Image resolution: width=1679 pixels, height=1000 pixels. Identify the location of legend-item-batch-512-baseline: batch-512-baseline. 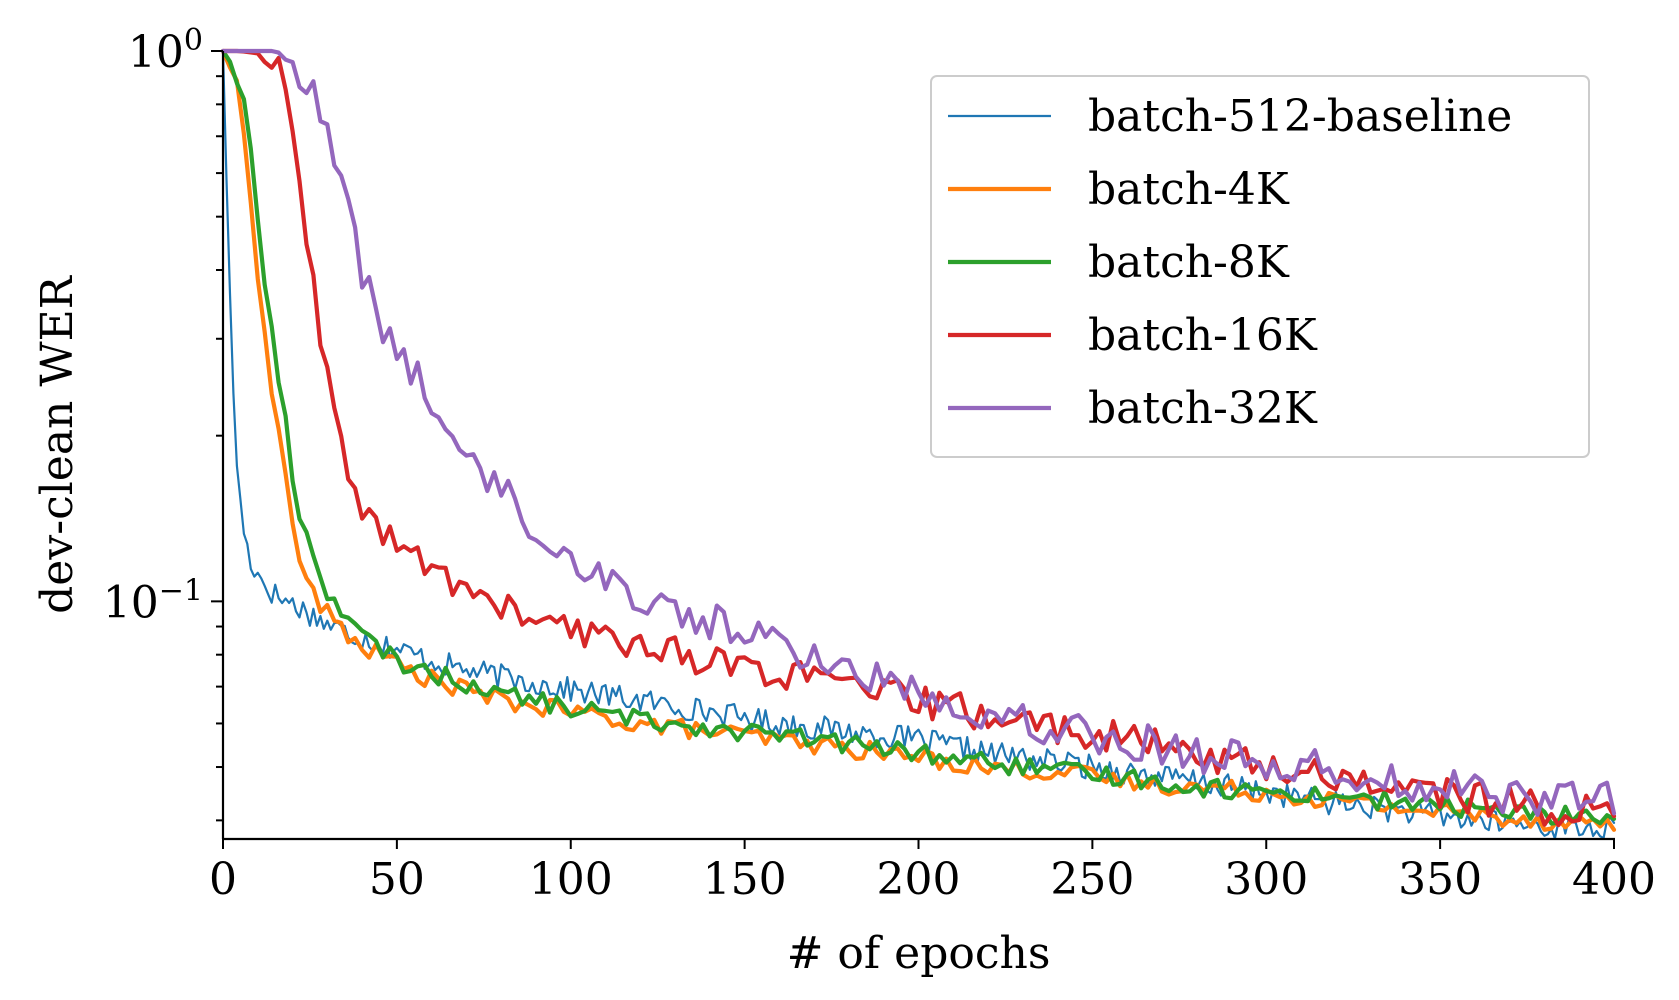
(1230, 116).